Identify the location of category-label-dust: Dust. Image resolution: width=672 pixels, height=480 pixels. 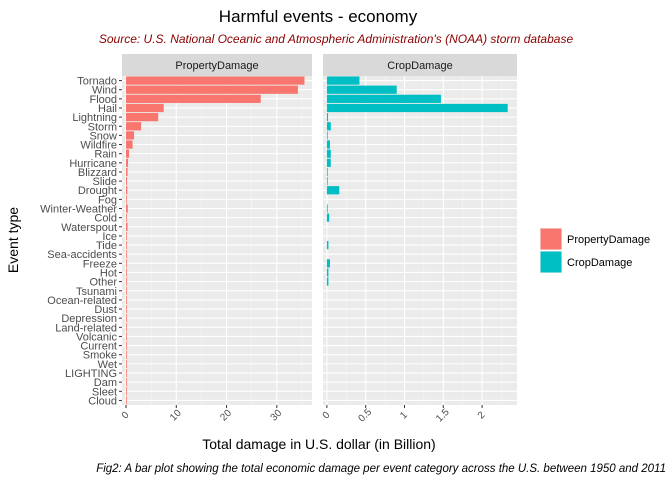
(105, 310).